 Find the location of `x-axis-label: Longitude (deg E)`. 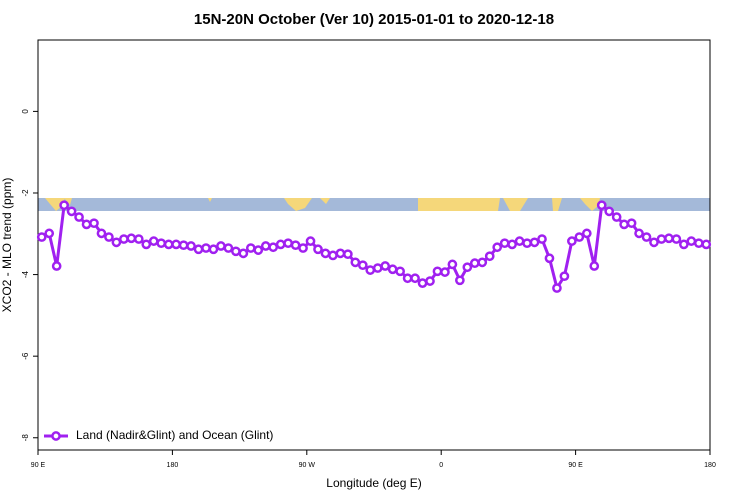

x-axis-label: Longitude (deg E) is located at coordinates (373, 483).